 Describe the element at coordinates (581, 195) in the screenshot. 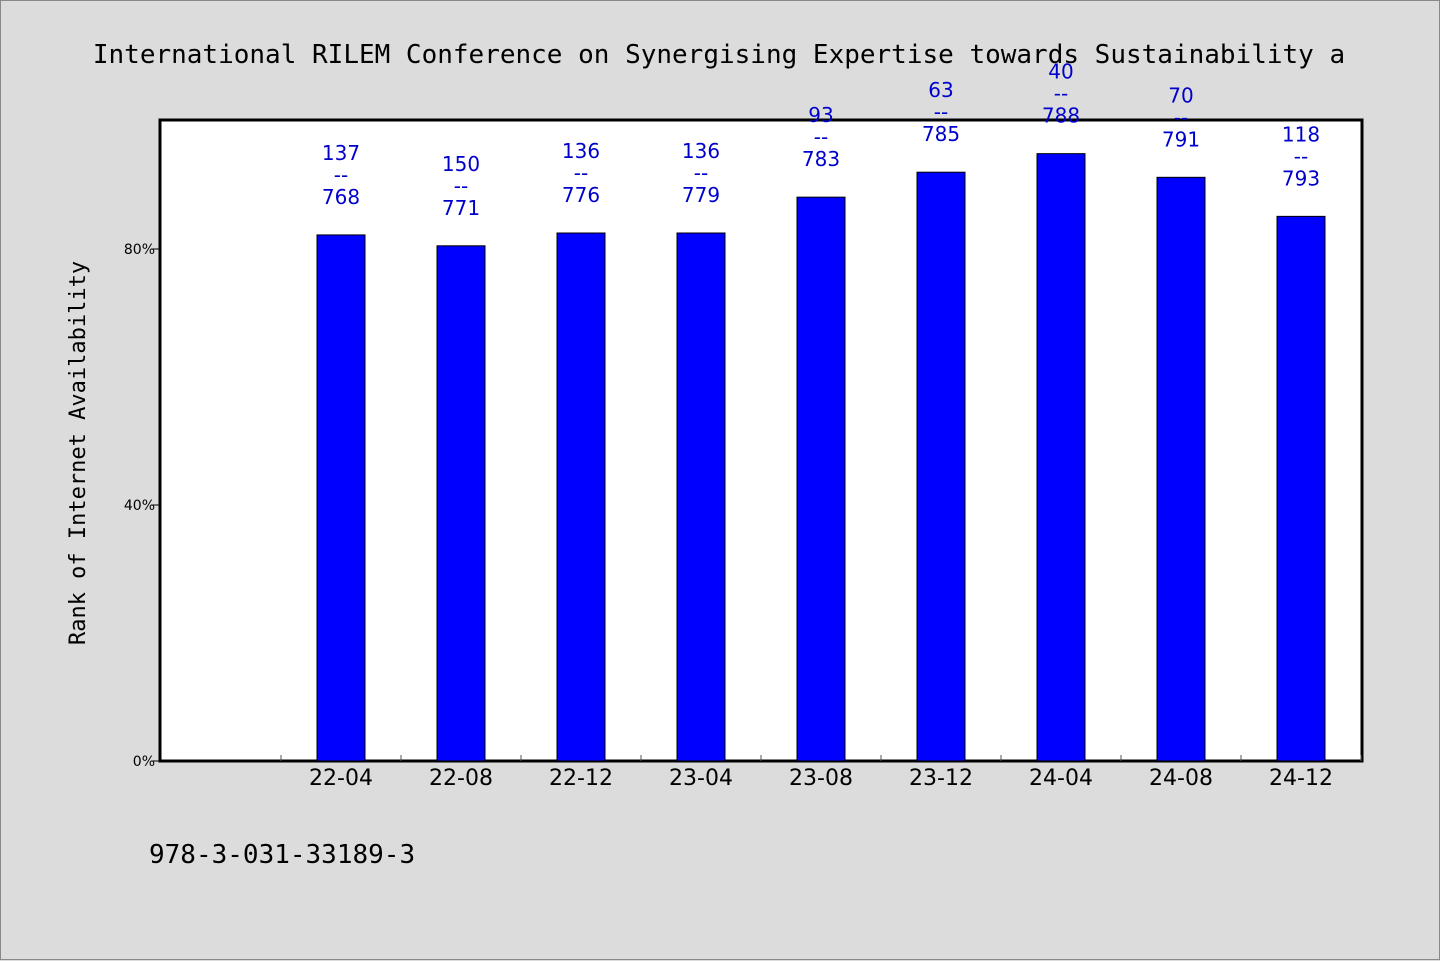

I see `bar-label-total: 776` at that location.